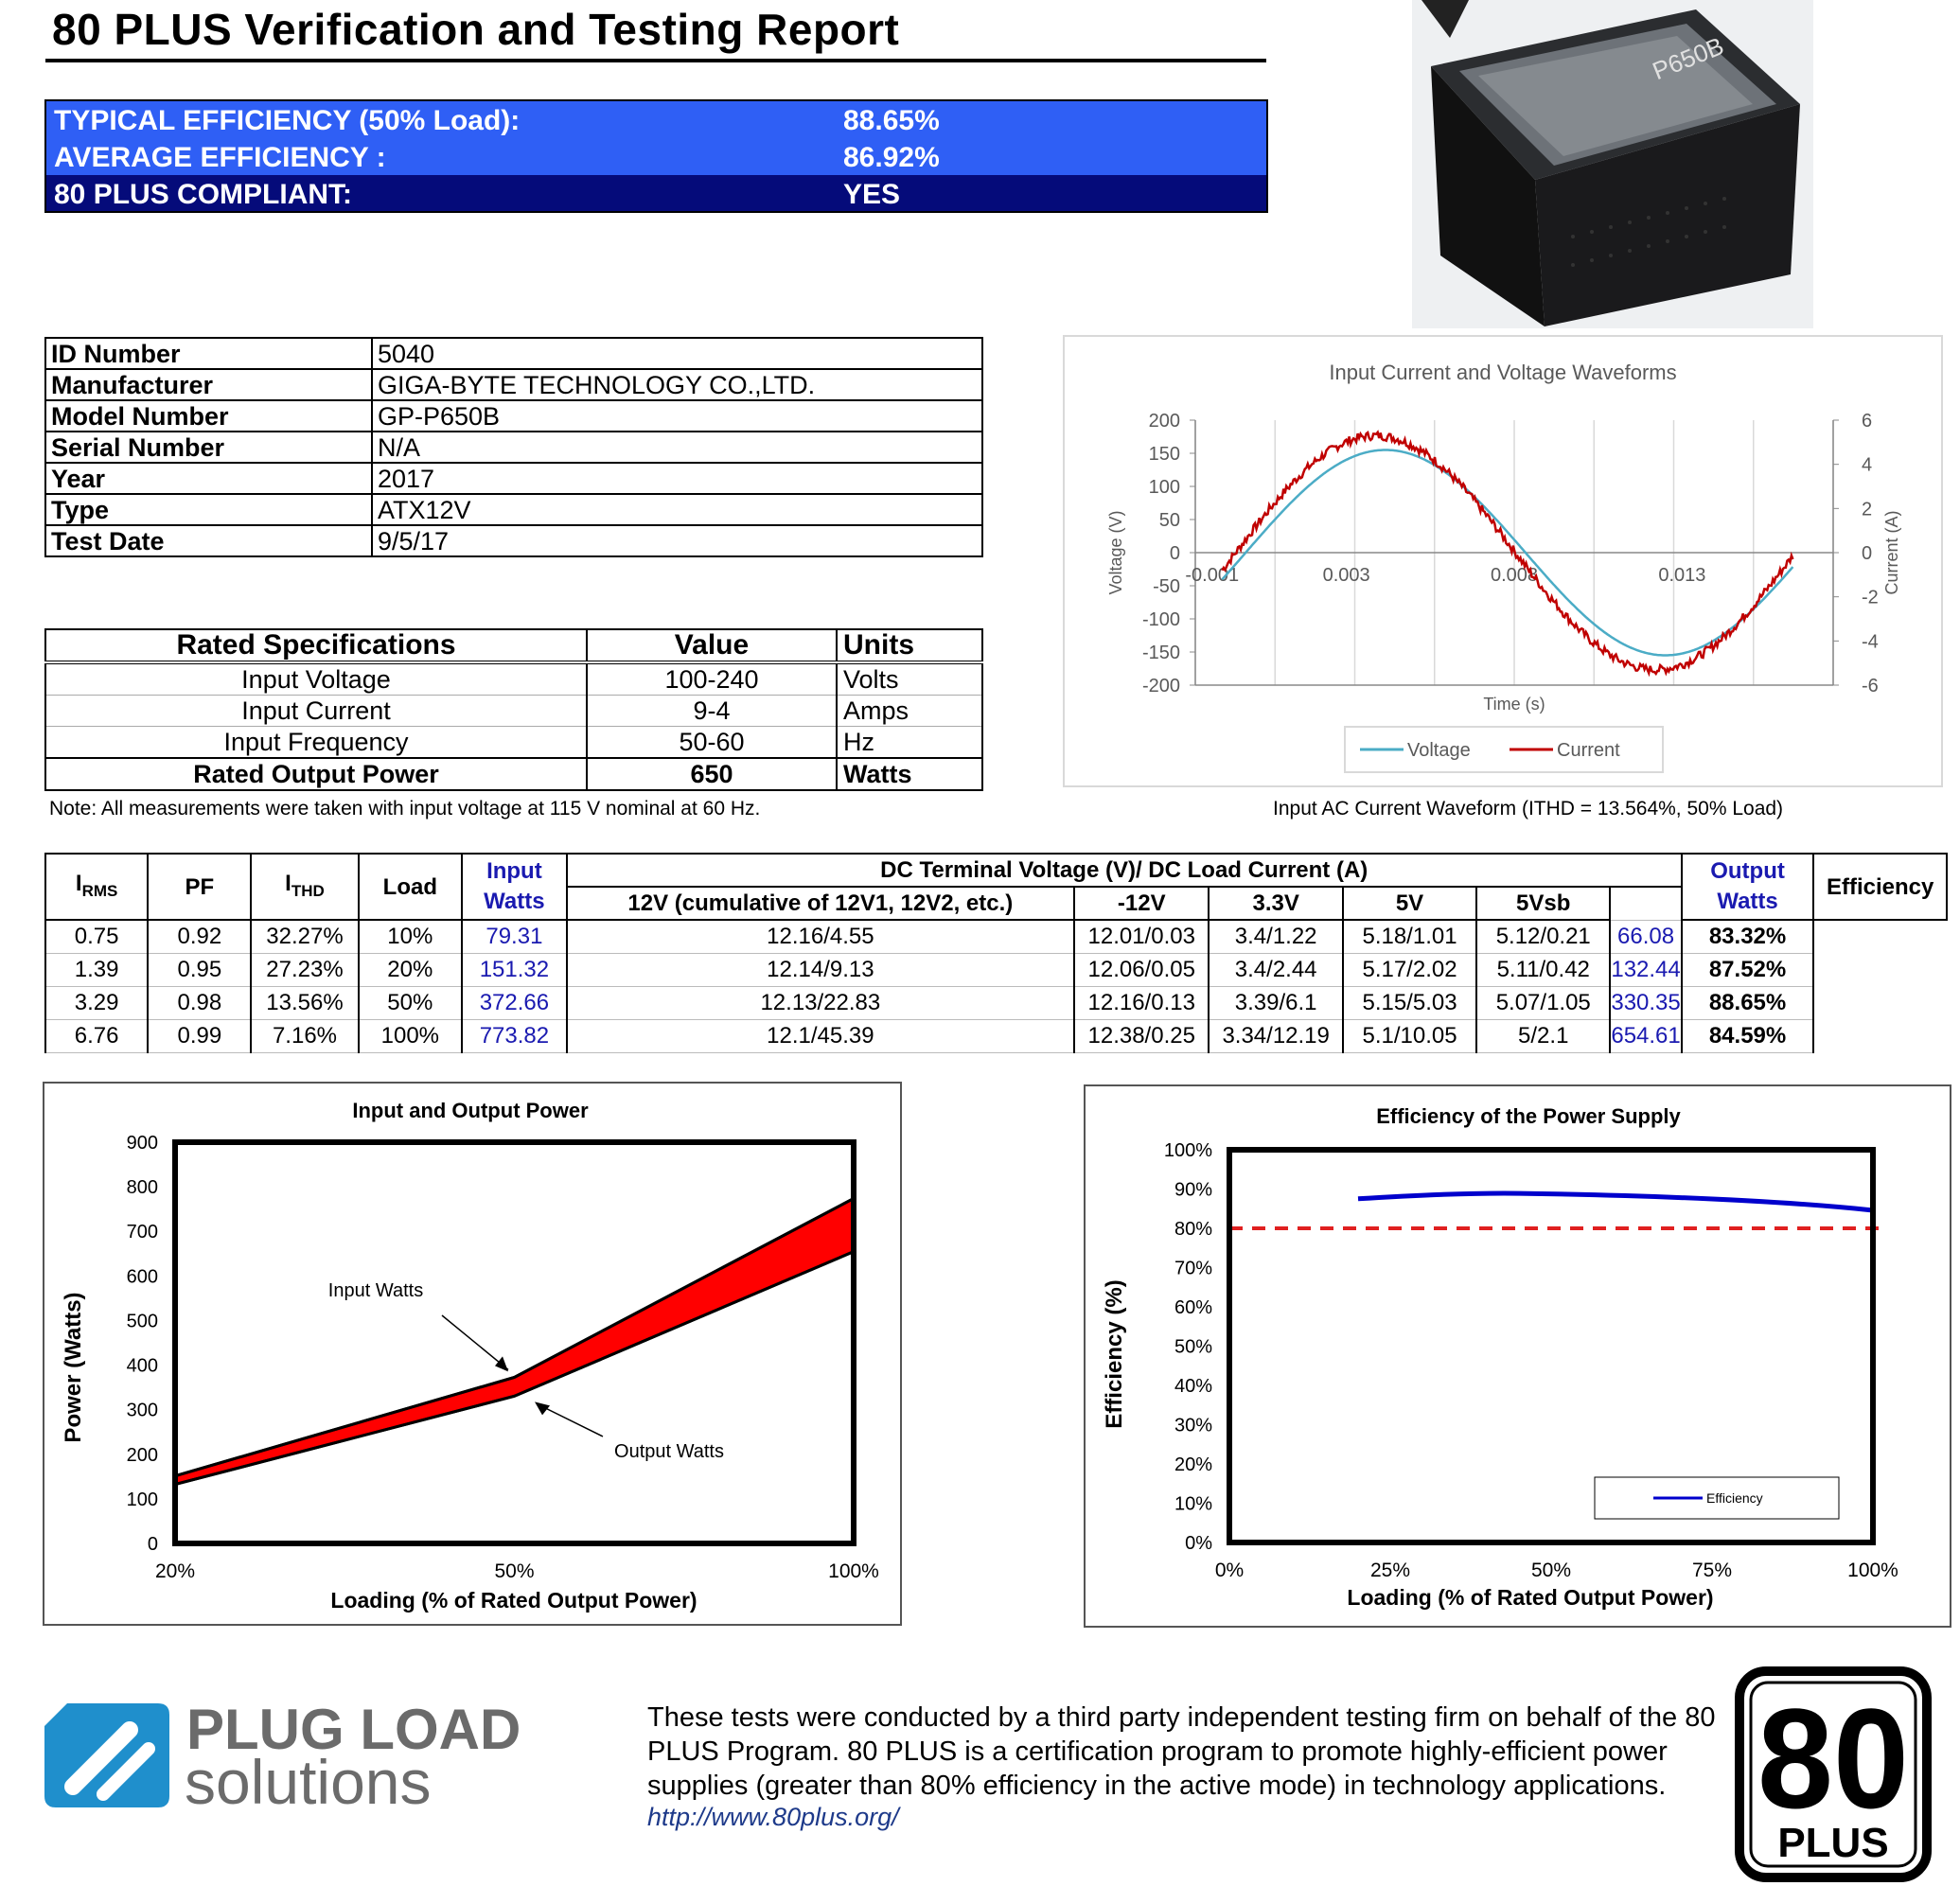 This screenshot has height=1886, width=1960. Describe the element at coordinates (1193, 1464) in the screenshot. I see `y-tick-label: 20%` at that location.